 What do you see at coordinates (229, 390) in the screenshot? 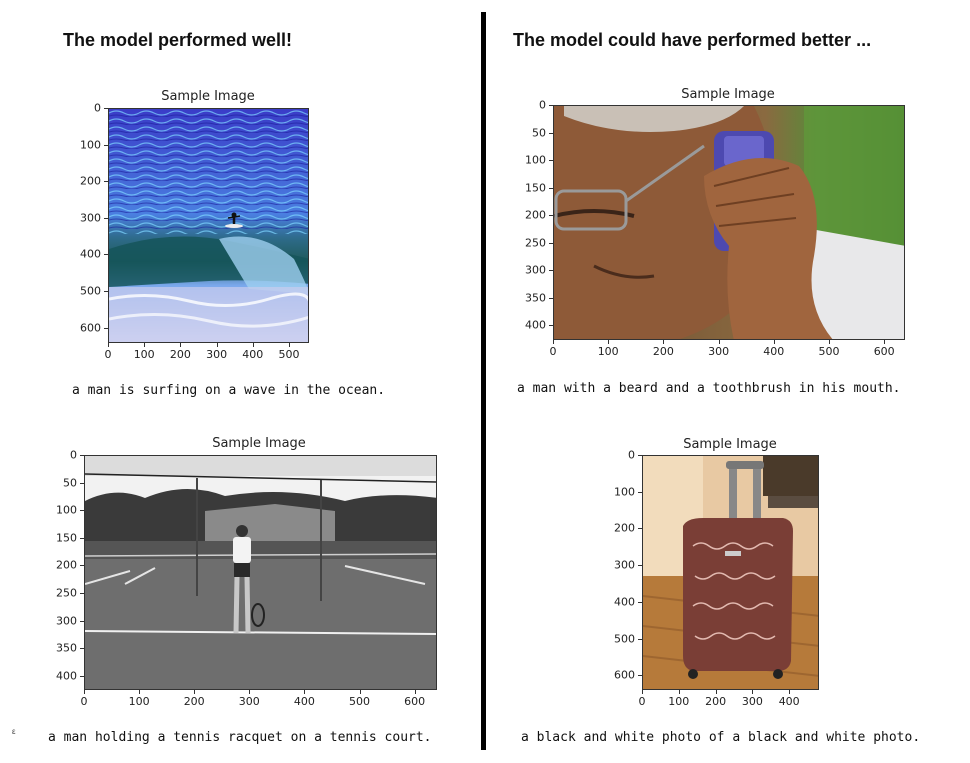
I see `caption-surfer: a man is surfing on a wave in the ocean.` at bounding box center [229, 390].